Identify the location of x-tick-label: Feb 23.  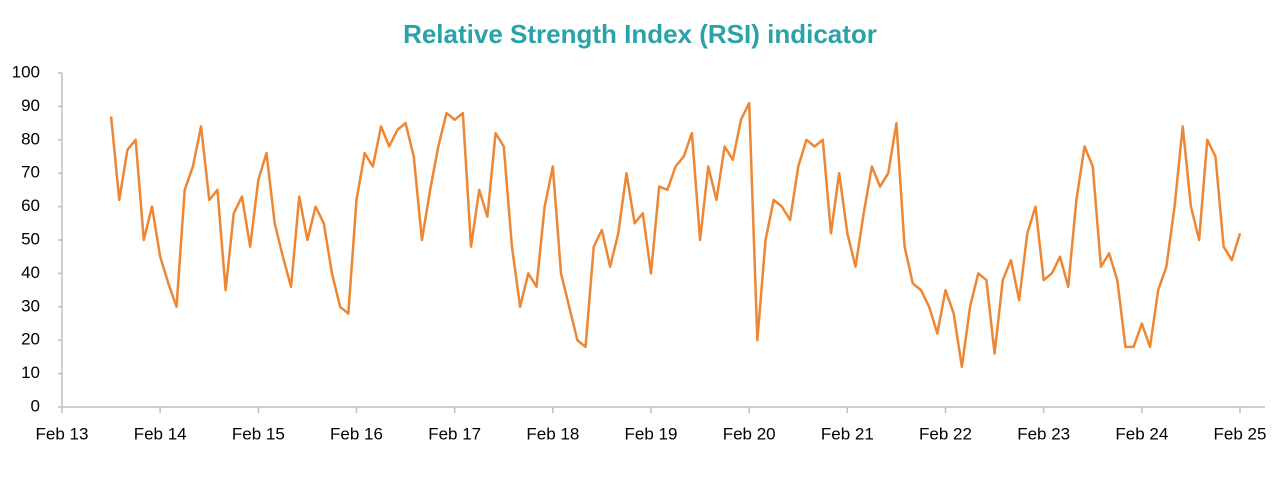
(1043, 433).